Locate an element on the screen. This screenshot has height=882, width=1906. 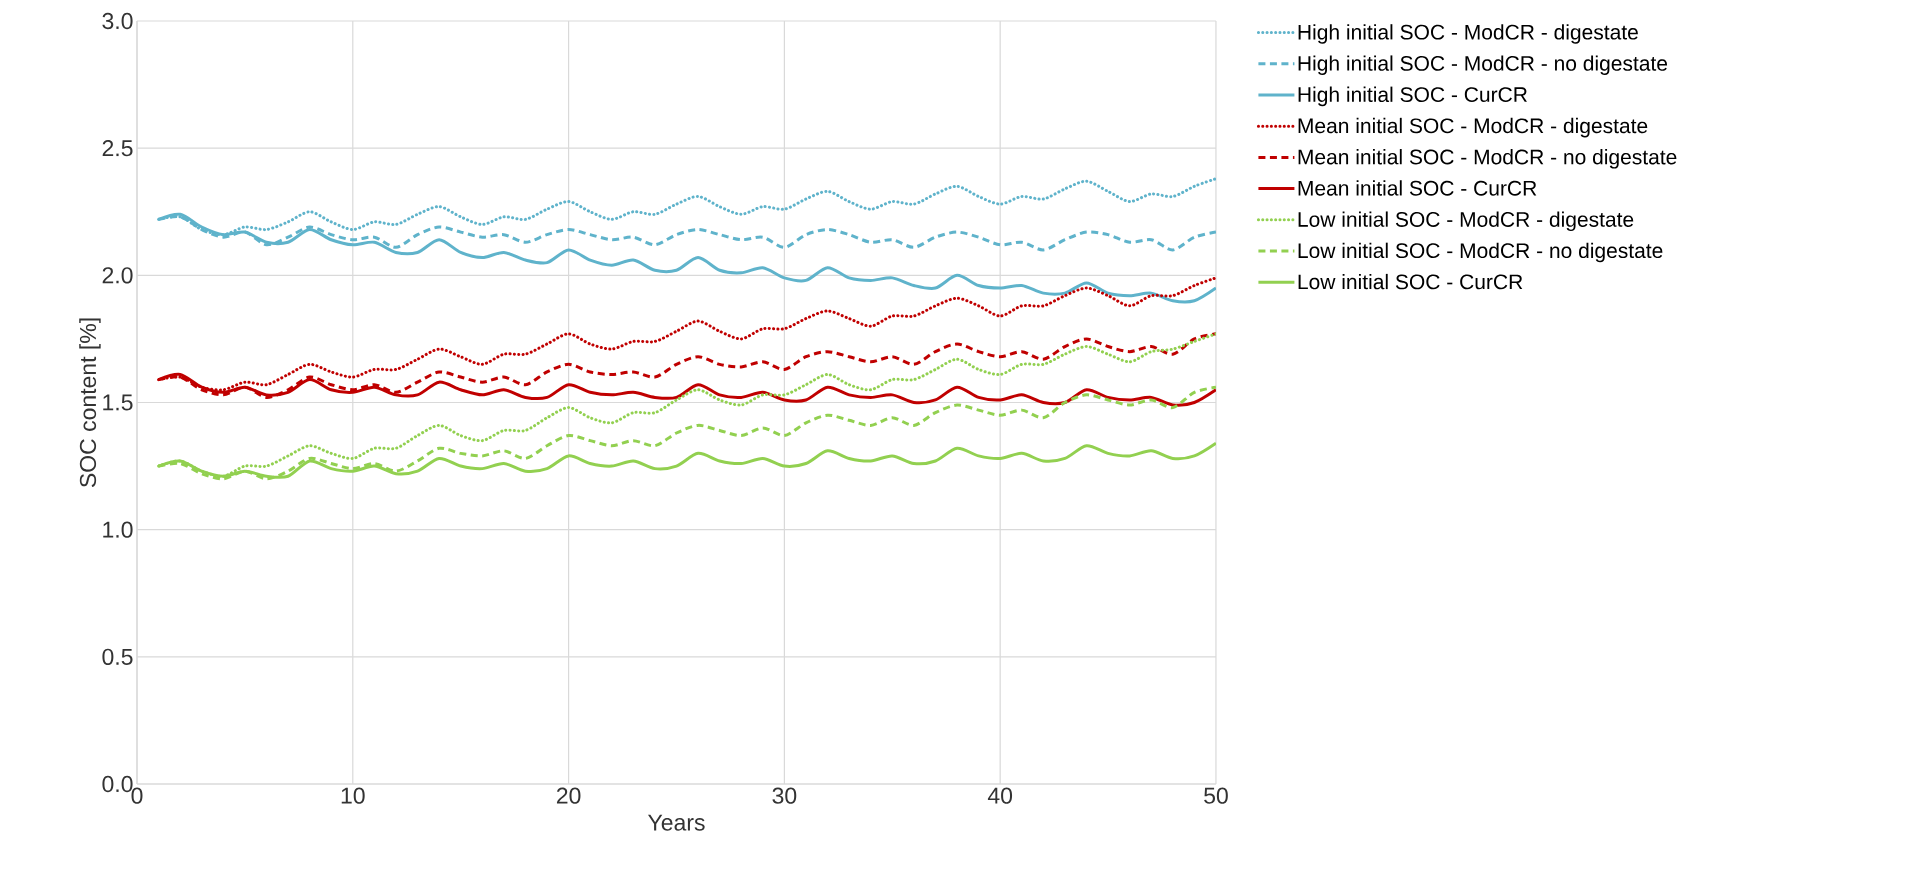
legend-label: High initial SOC - ModCR - no digestate is located at coordinates (1483, 65).